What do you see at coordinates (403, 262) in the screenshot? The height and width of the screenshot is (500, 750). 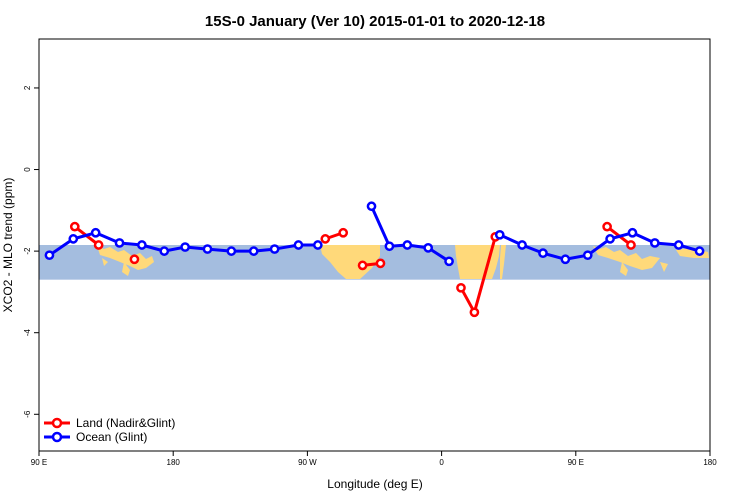 I see `land-map` at bounding box center [403, 262].